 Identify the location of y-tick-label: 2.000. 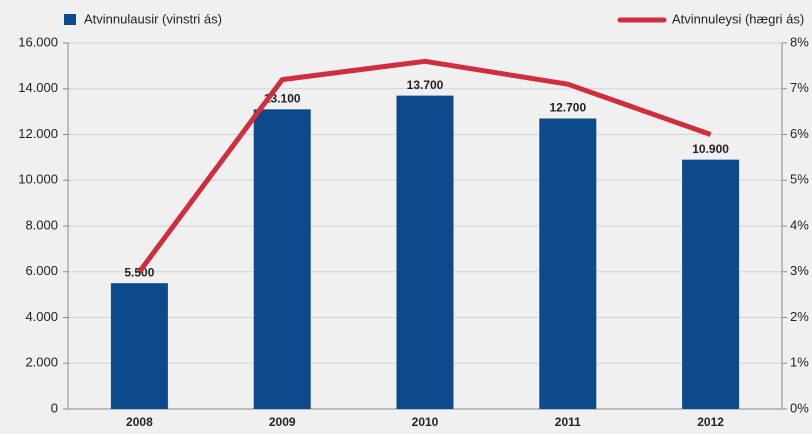
(41, 362).